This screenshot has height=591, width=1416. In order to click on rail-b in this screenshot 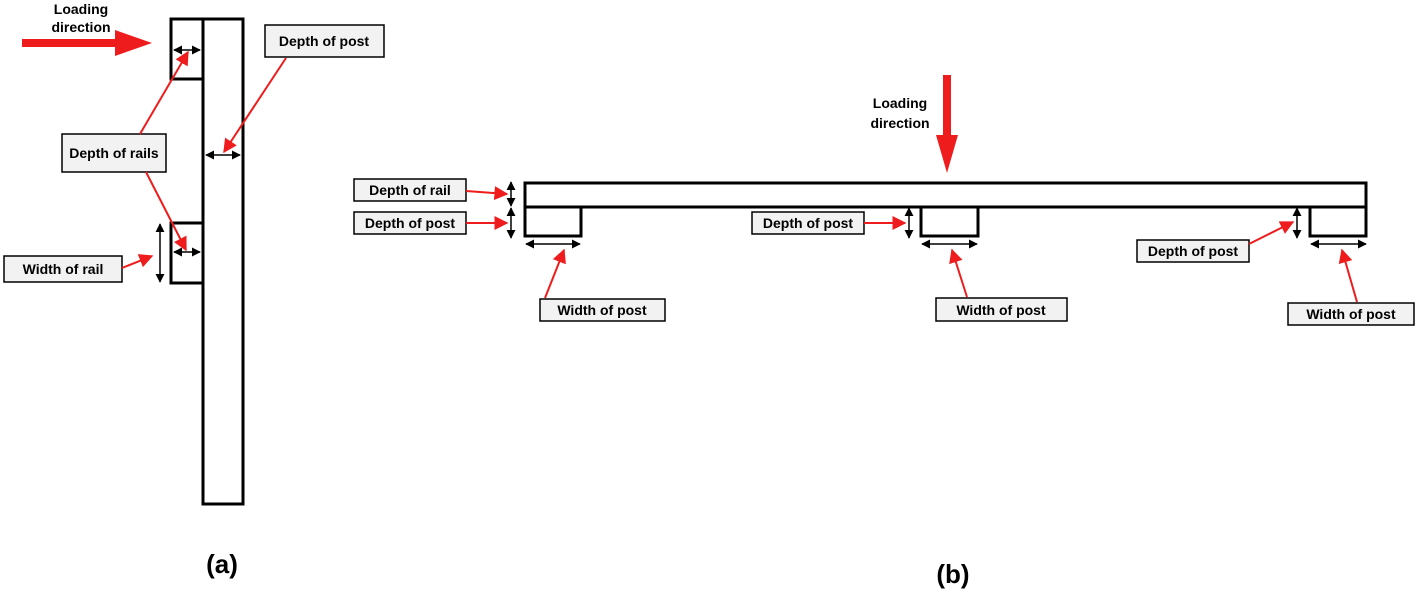, I will do `click(945, 195)`.